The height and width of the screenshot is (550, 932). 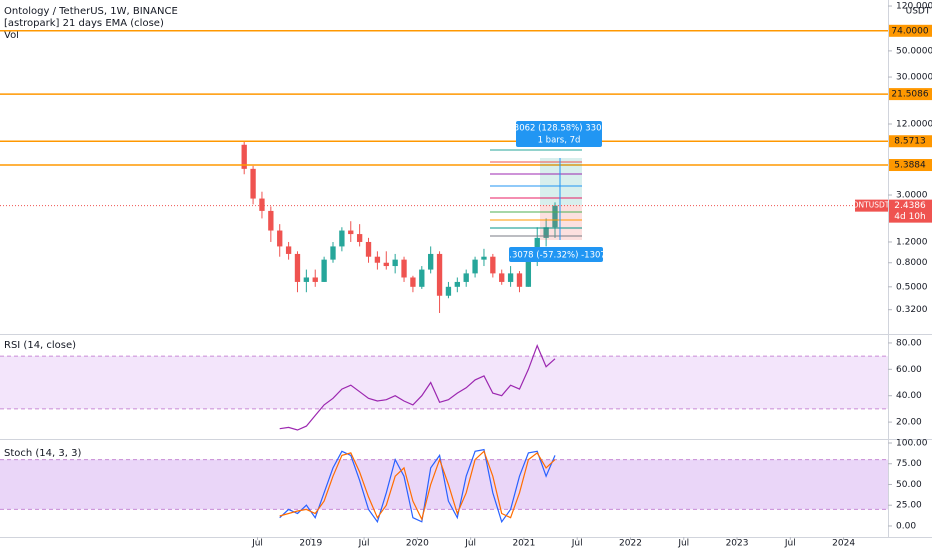 I want to click on level-label: 5.3884, so click(x=910, y=166).